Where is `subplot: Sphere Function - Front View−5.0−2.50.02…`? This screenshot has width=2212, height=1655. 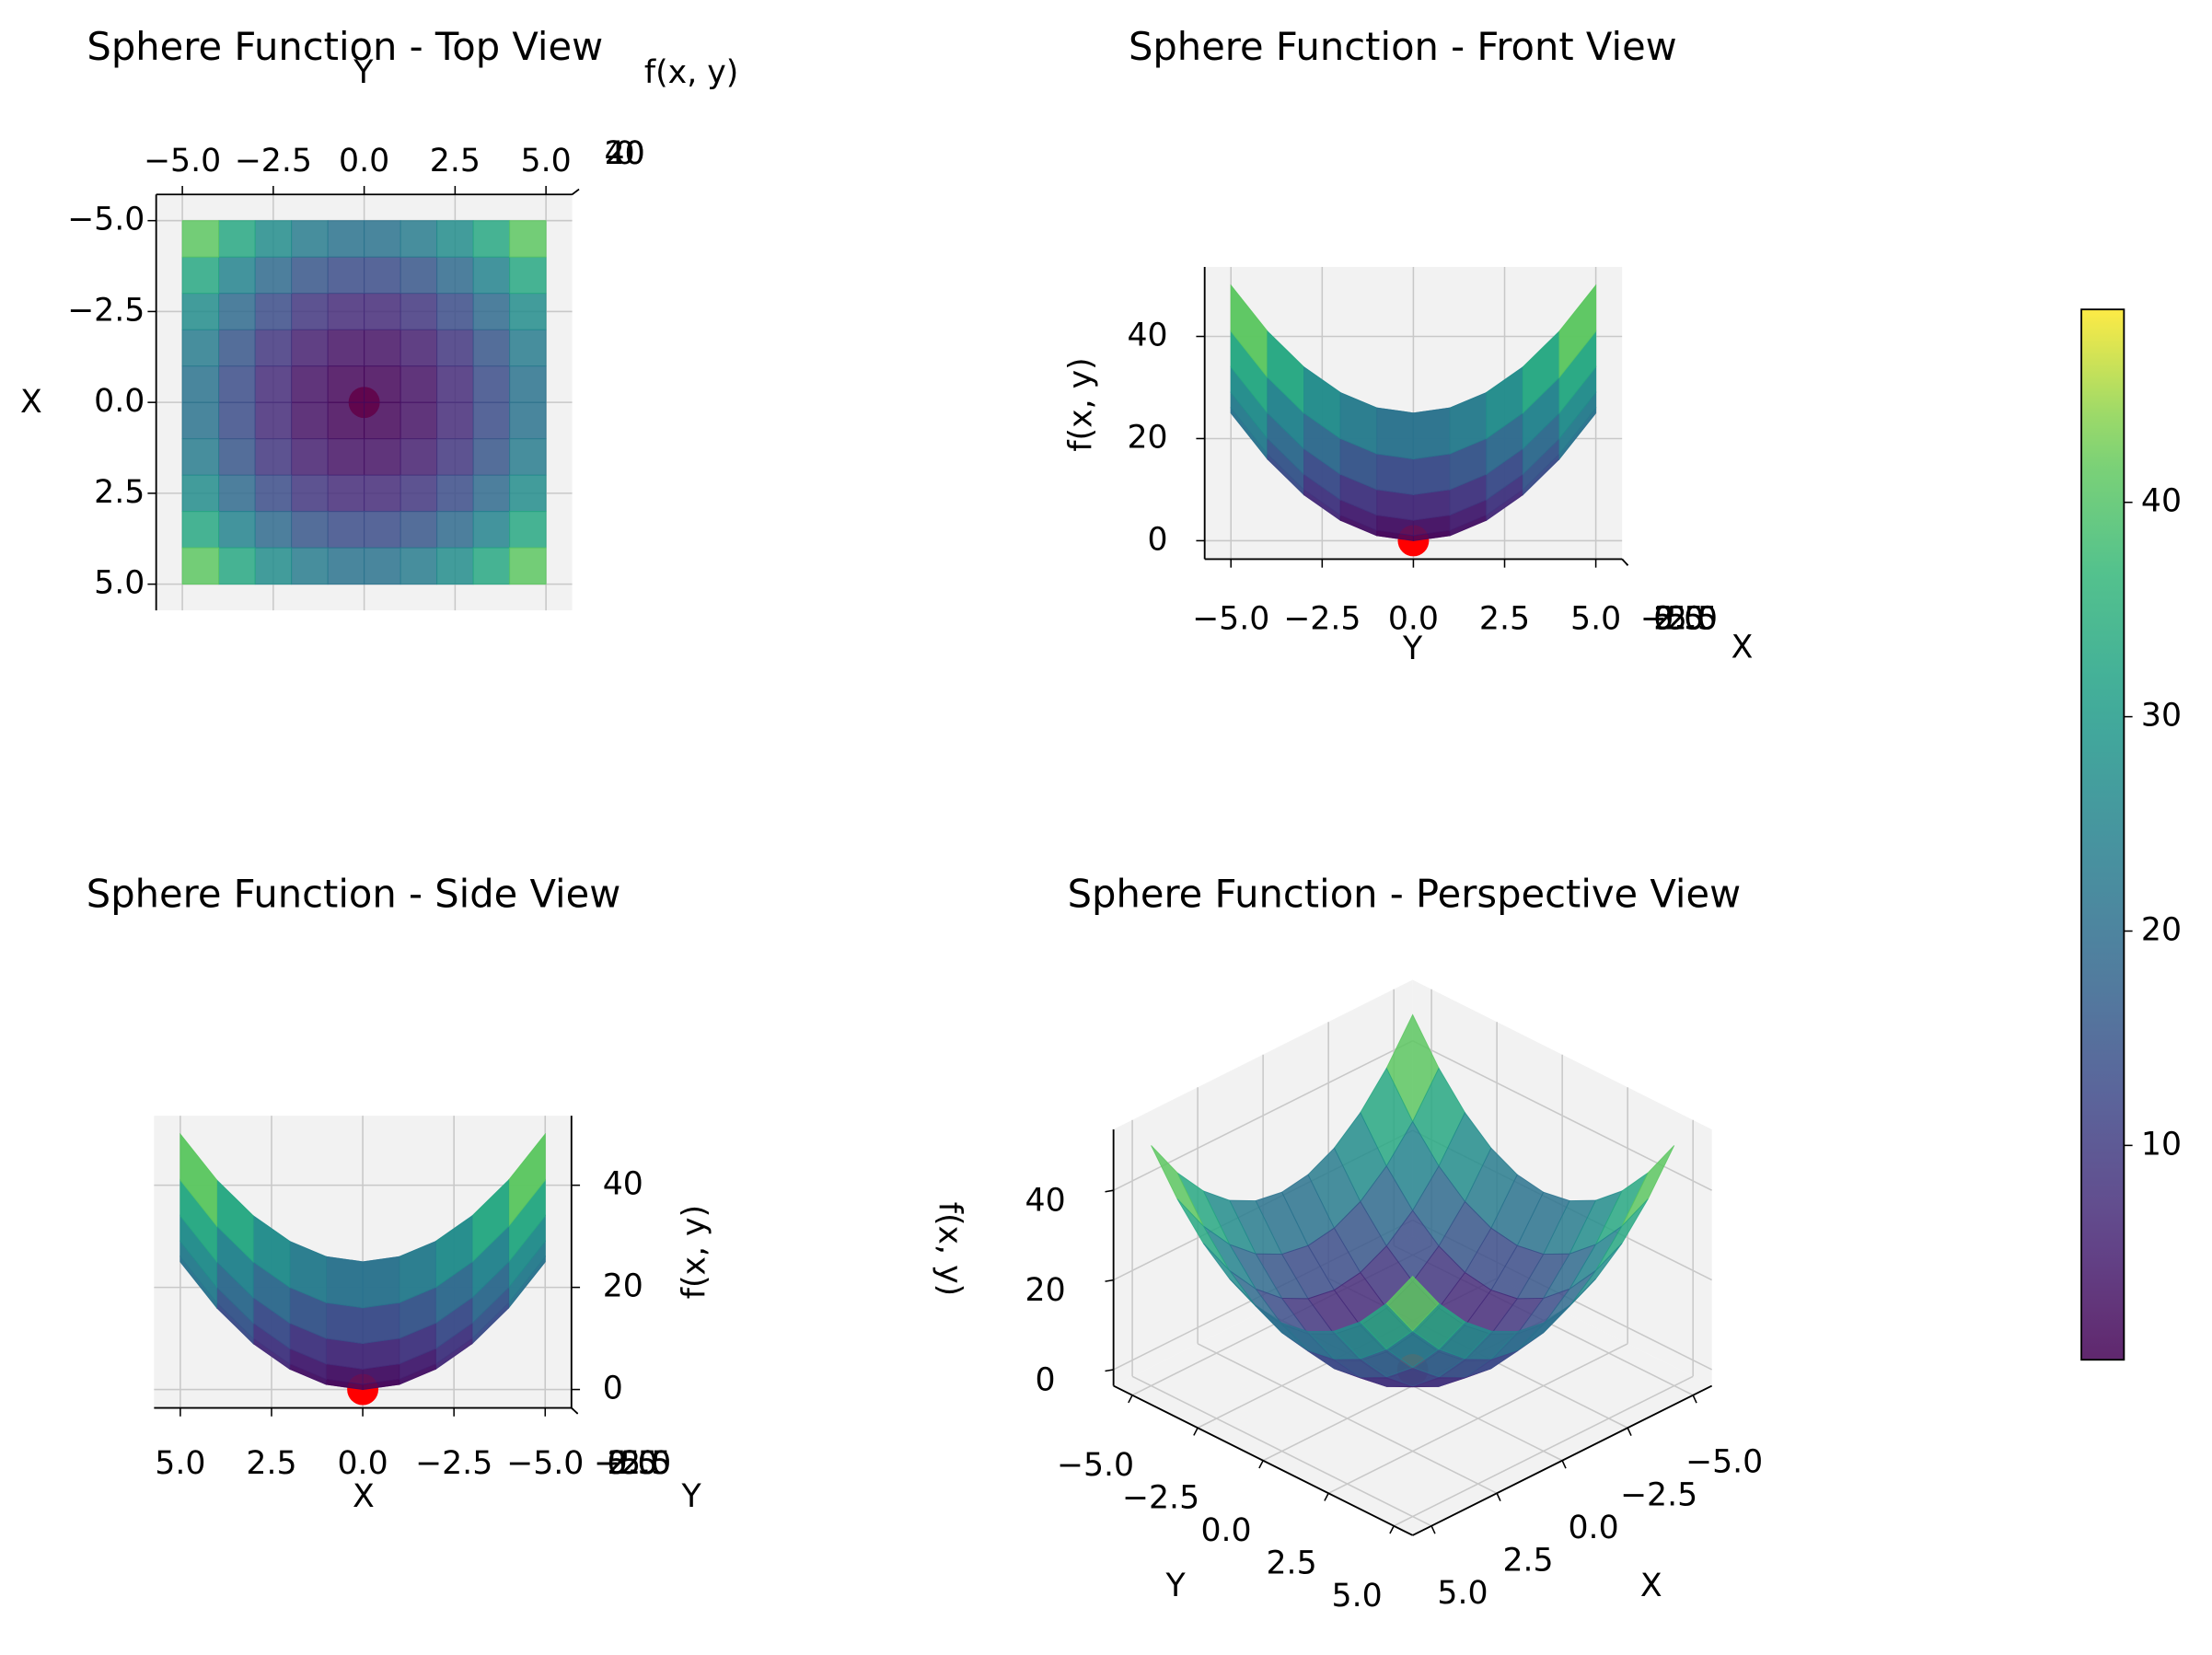 subplot: Sphere Function - Front View−5.0−2.50.02… is located at coordinates (1407, 345).